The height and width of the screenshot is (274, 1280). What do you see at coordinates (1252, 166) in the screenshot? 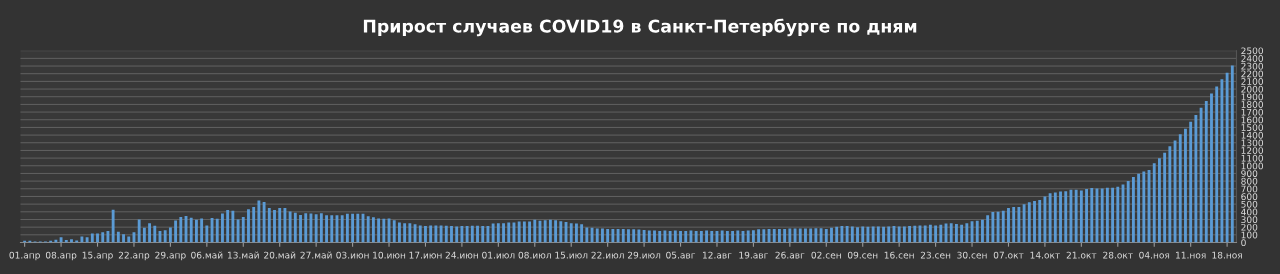
I see `y-tick-label: 1000` at bounding box center [1252, 166].